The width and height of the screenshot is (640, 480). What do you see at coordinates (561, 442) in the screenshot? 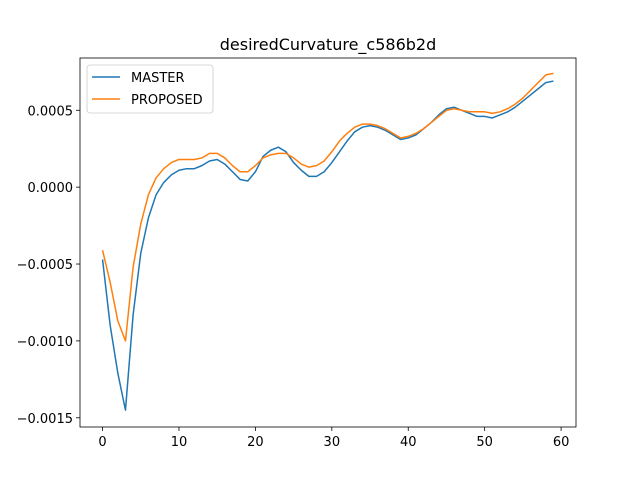
I see `x-tick-label: 60` at bounding box center [561, 442].